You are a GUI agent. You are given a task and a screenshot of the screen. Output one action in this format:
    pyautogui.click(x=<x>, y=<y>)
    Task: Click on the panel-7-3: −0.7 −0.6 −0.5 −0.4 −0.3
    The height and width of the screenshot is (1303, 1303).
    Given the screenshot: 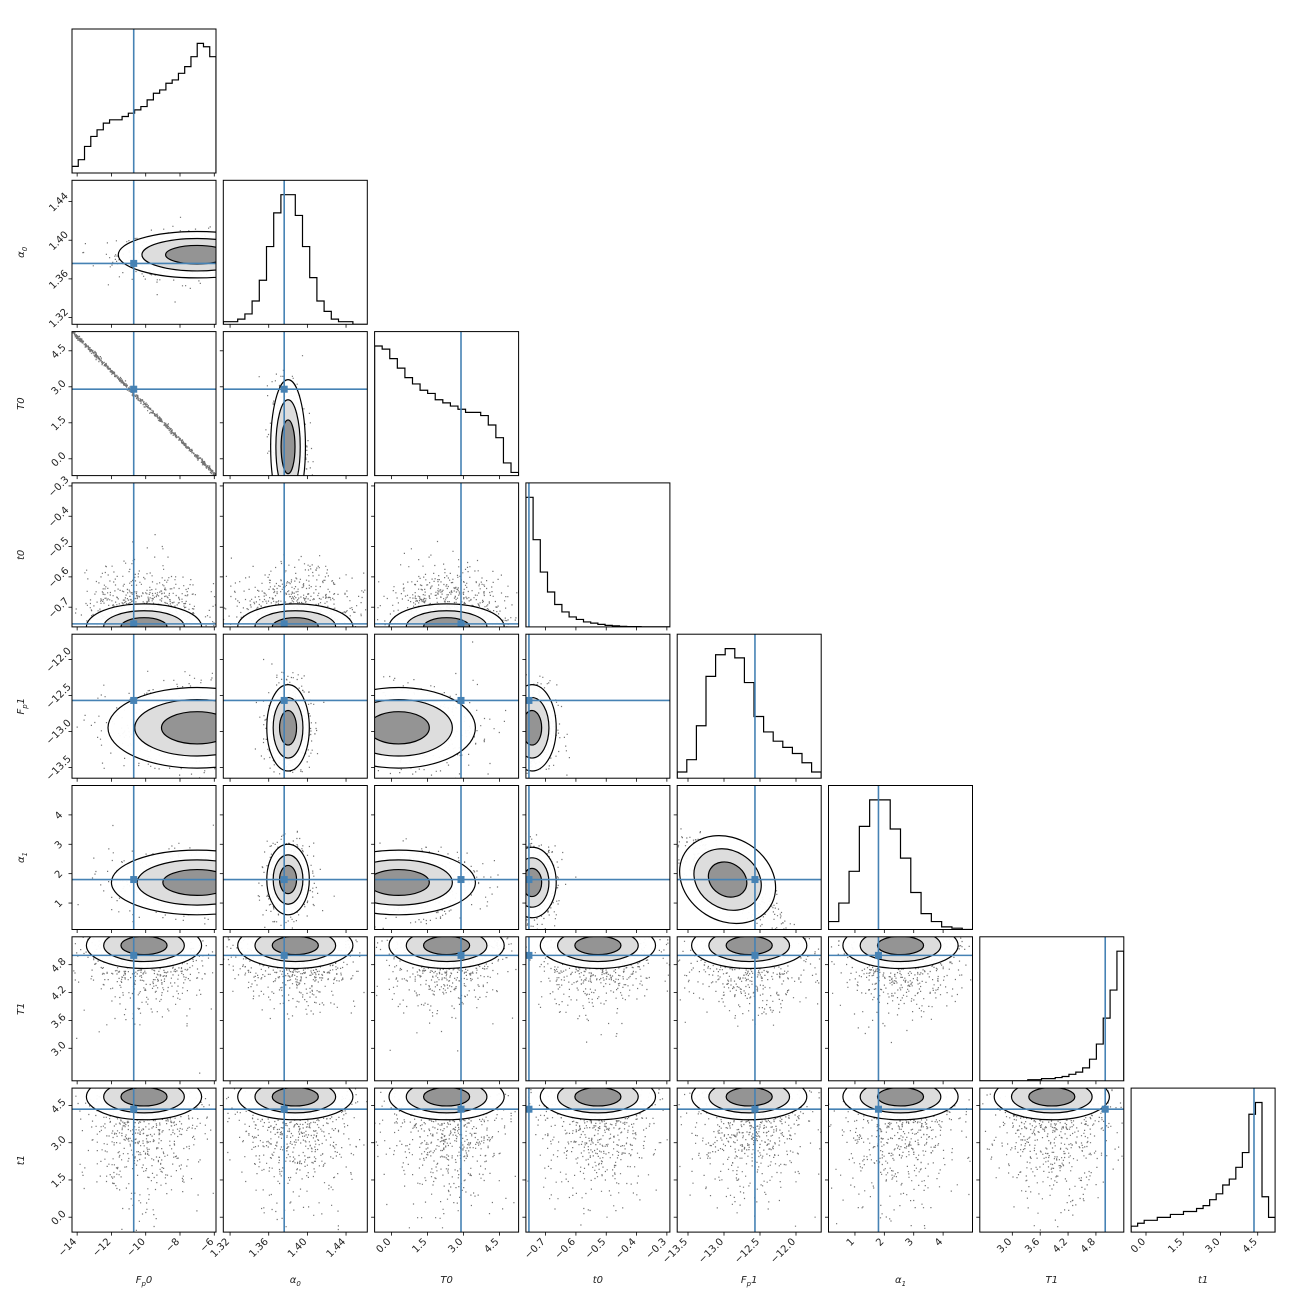 What is the action you would take?
    pyautogui.click(x=596, y=1174)
    